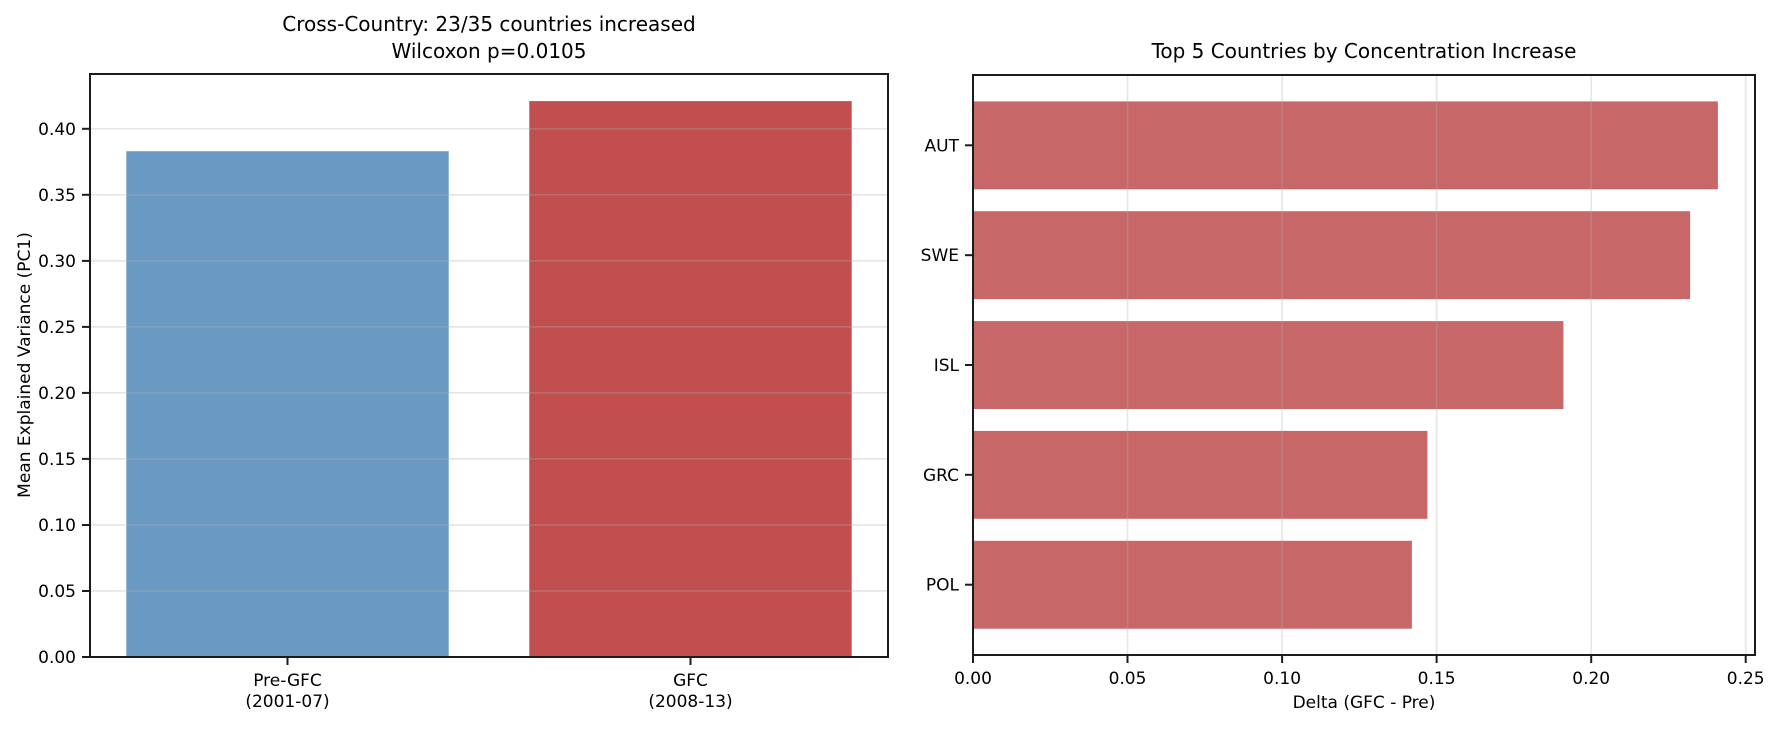 The width and height of the screenshot is (1784, 735). What do you see at coordinates (57, 460) in the screenshot?
I see `y-tick-label: 0.15` at bounding box center [57, 460].